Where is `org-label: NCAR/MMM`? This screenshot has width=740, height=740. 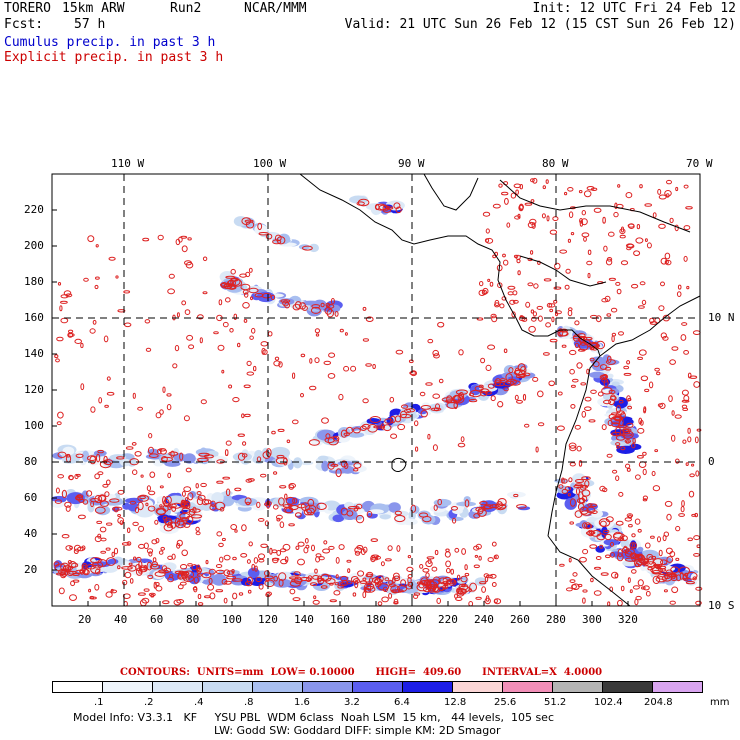 org-label: NCAR/MMM is located at coordinates (275, 8).